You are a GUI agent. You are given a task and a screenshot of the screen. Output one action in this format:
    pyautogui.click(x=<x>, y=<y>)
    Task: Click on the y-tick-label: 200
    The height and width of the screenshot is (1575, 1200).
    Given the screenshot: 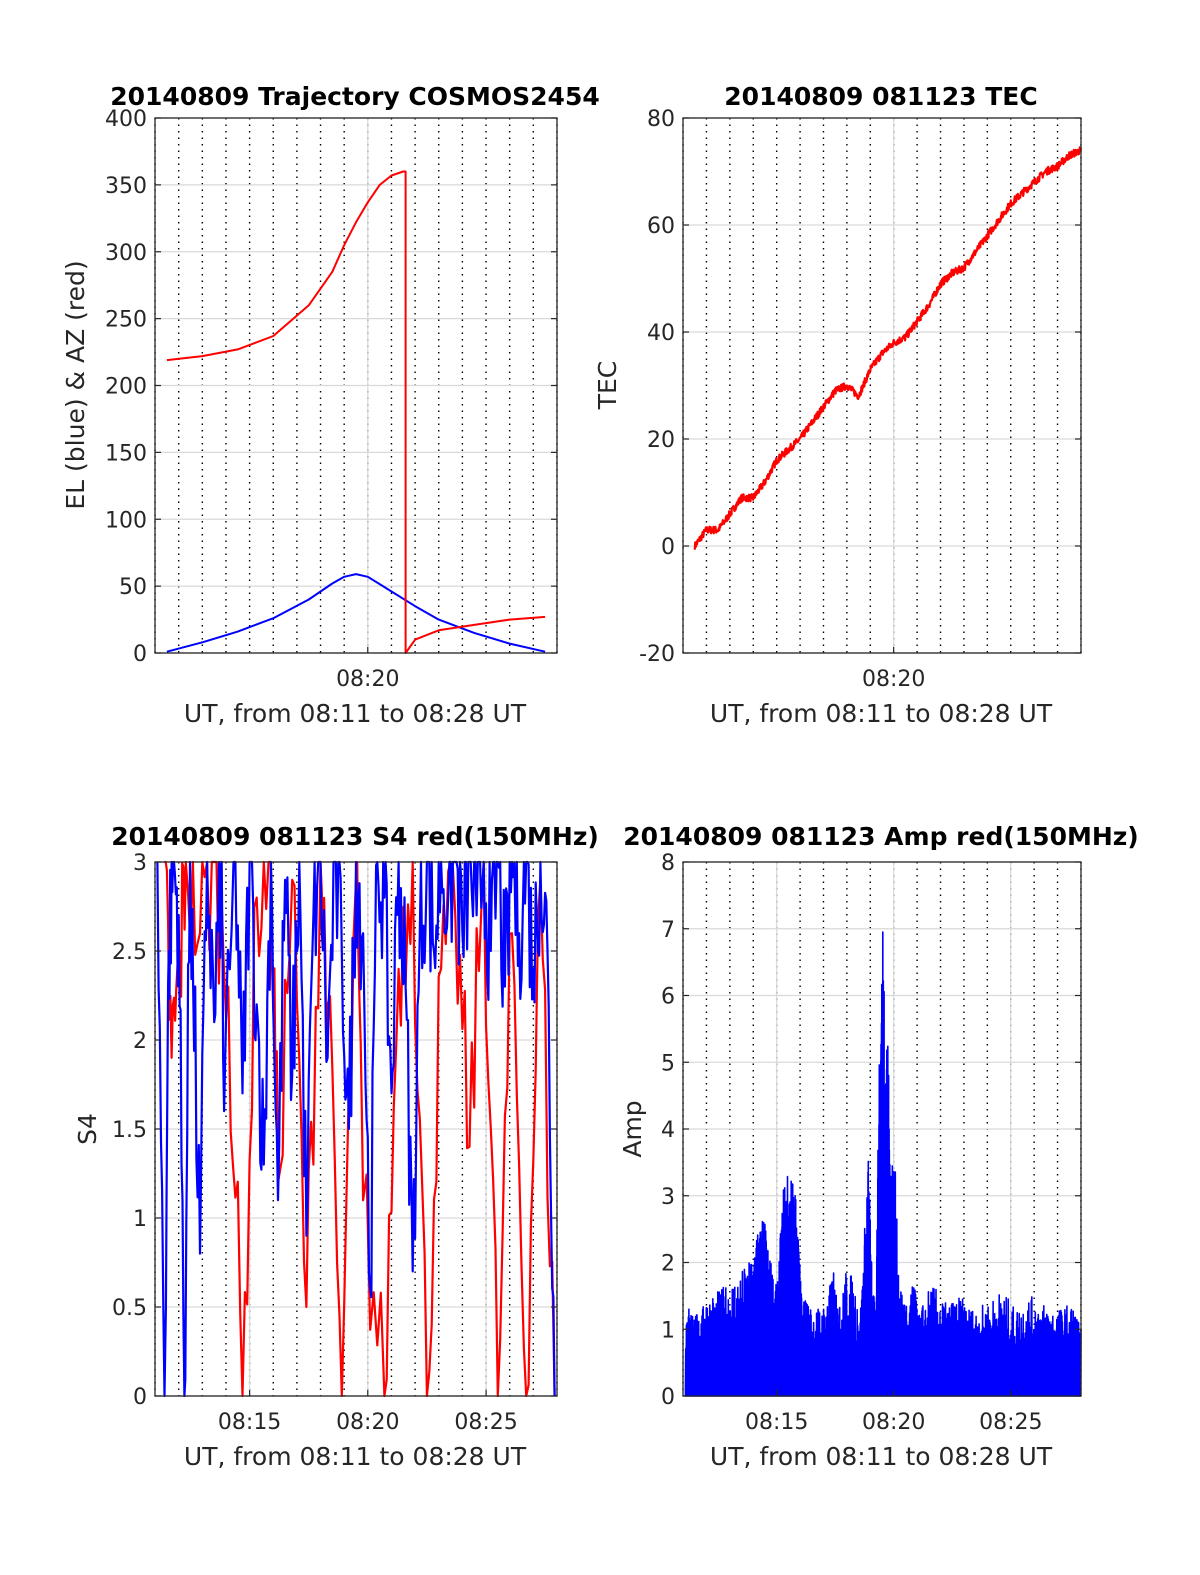 What is the action you would take?
    pyautogui.click(x=126, y=387)
    